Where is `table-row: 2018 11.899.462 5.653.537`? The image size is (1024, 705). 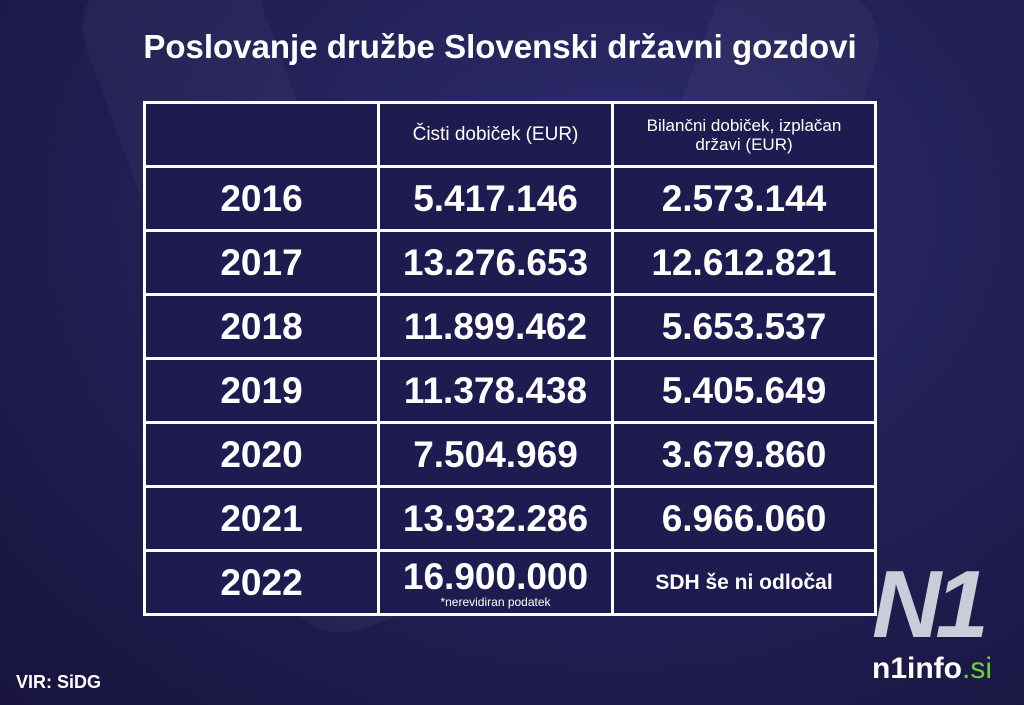 table-row: 2018 11.899.462 5.653.537 is located at coordinates (510, 326).